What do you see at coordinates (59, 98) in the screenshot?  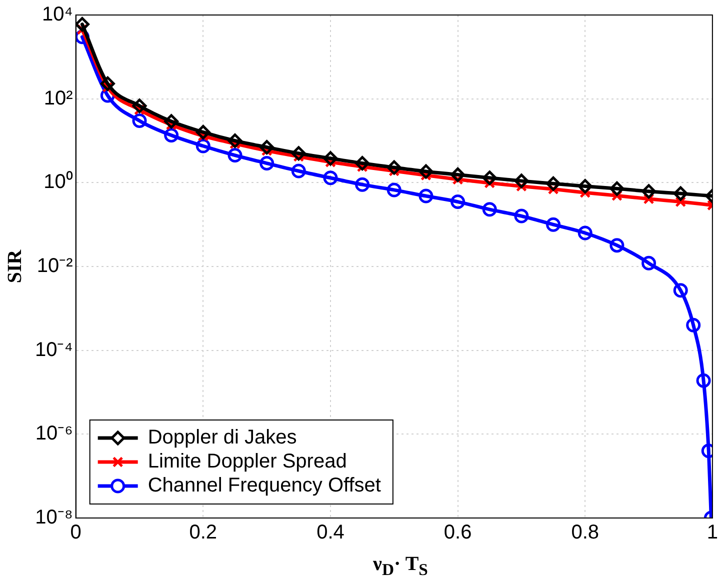 I see `y-tick-label: 10²` at bounding box center [59, 98].